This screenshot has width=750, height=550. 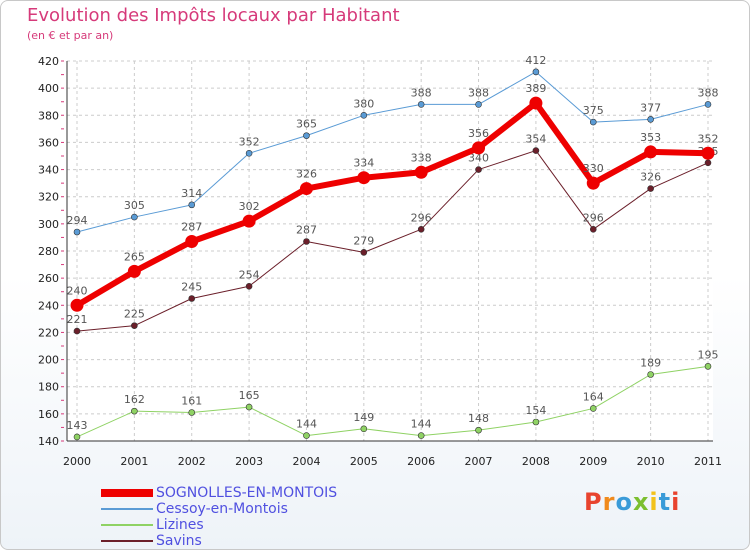 What do you see at coordinates (48, 224) in the screenshot?
I see `y-tick-label: 300` at bounding box center [48, 224].